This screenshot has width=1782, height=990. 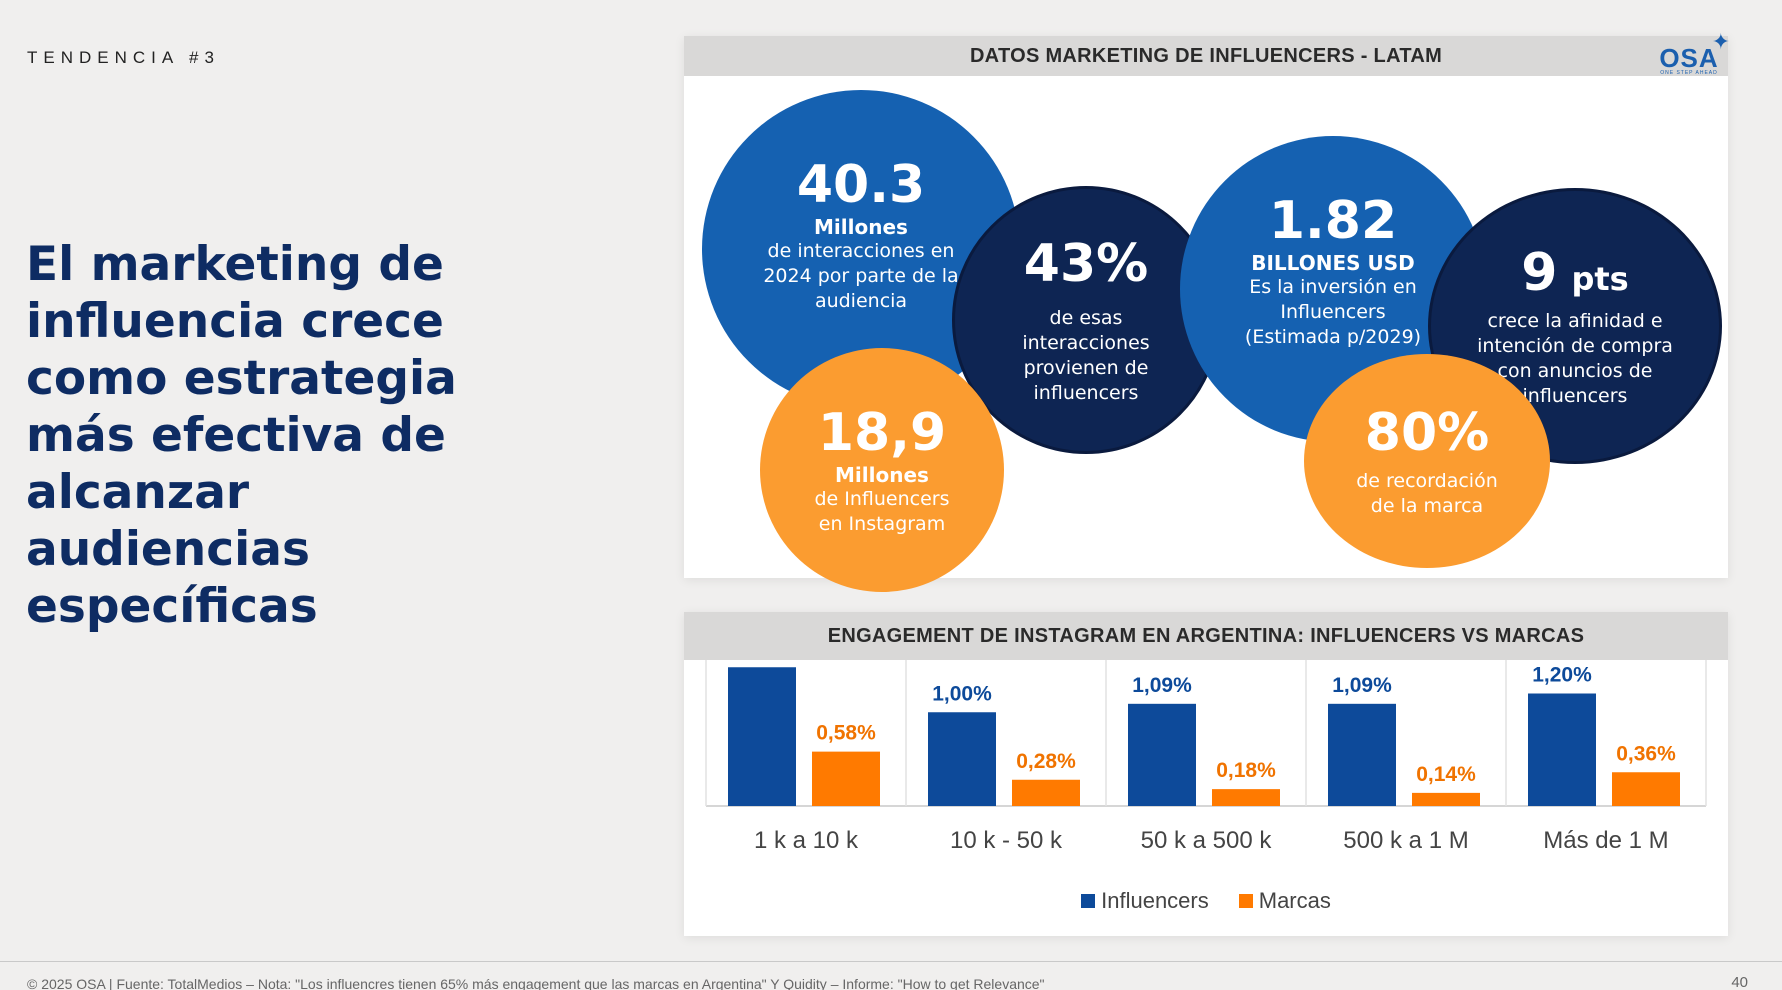 I want to click on osa-logo: ✦ OSA ONE STEP AHEAD, so click(x=1689, y=57).